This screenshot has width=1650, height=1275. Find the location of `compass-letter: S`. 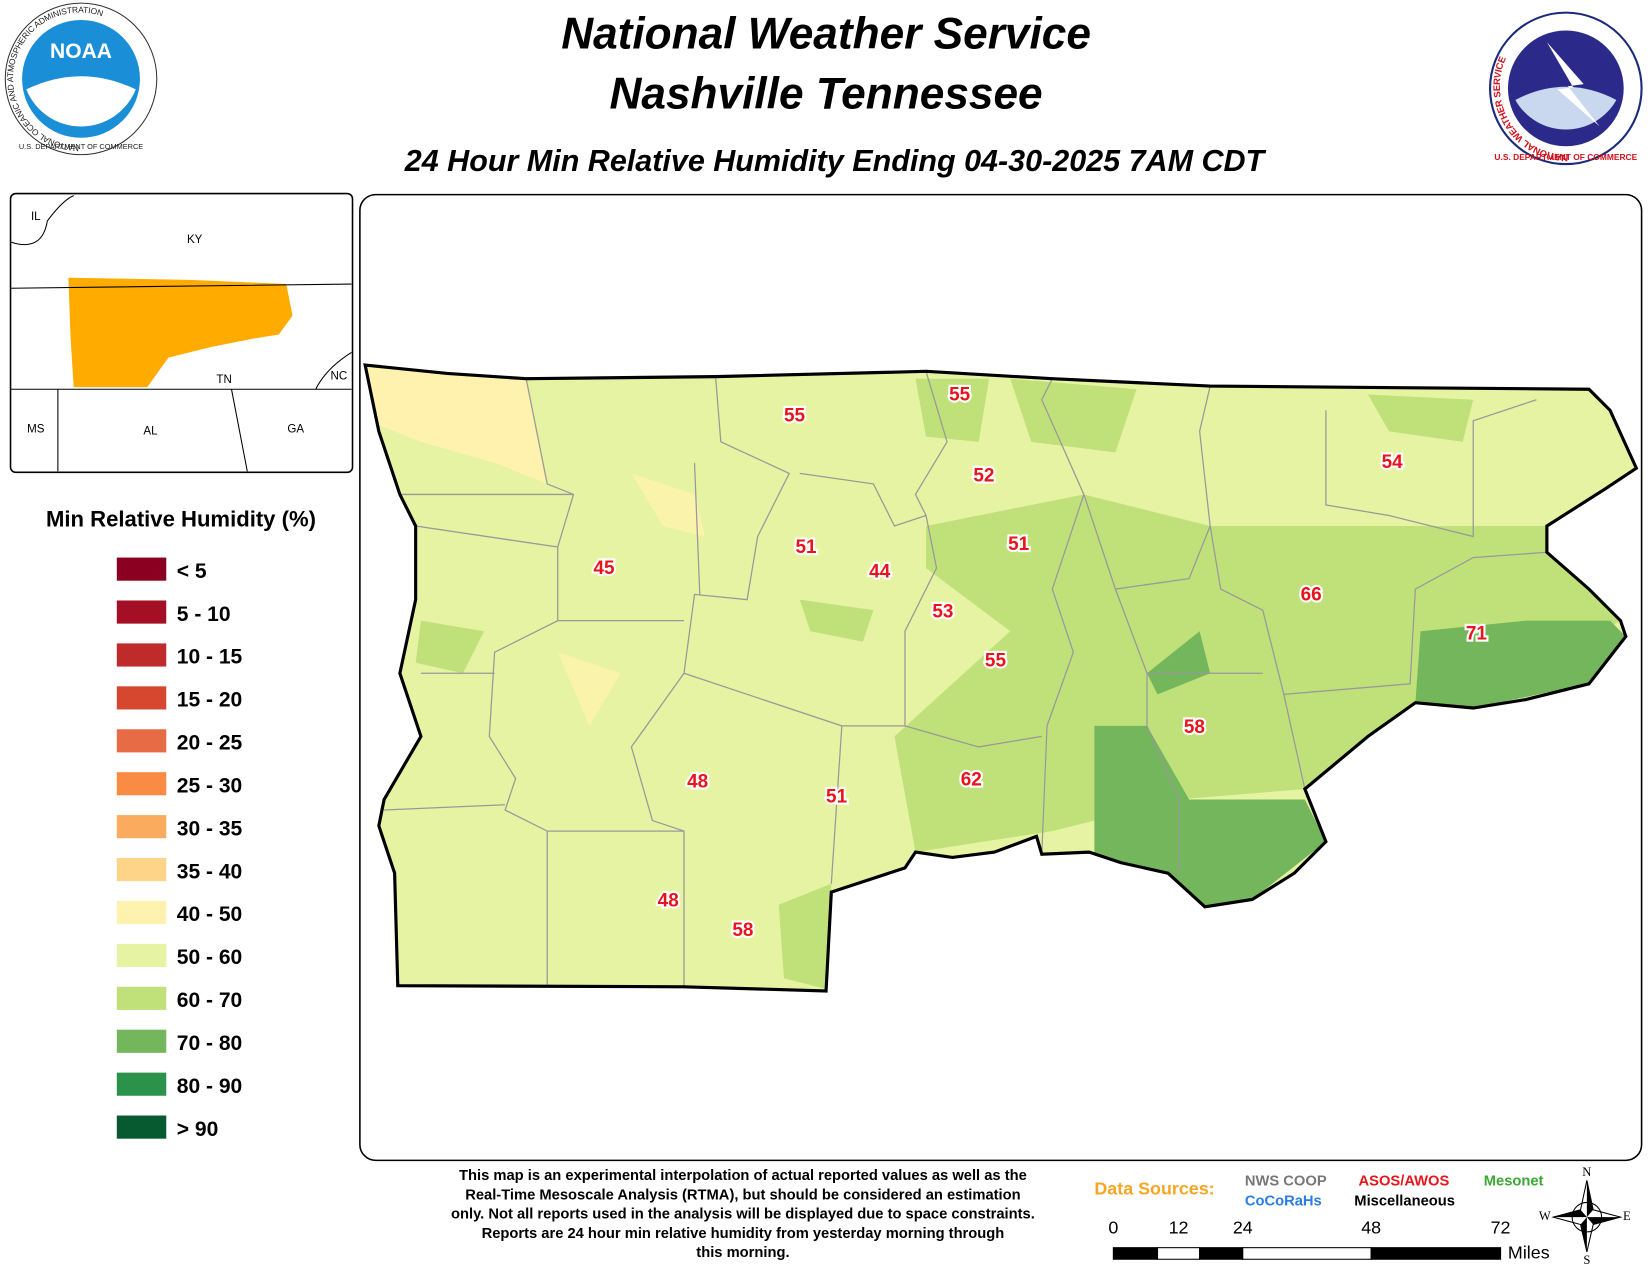

compass-letter: S is located at coordinates (1586, 1260).